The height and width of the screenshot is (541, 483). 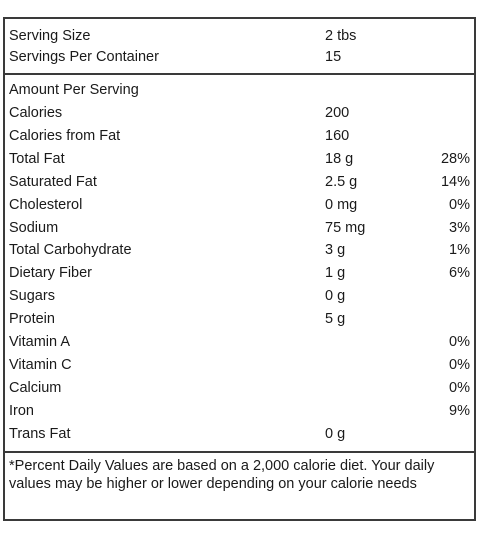 What do you see at coordinates (239, 319) in the screenshot?
I see `nutrient-row: Protein 5 g` at bounding box center [239, 319].